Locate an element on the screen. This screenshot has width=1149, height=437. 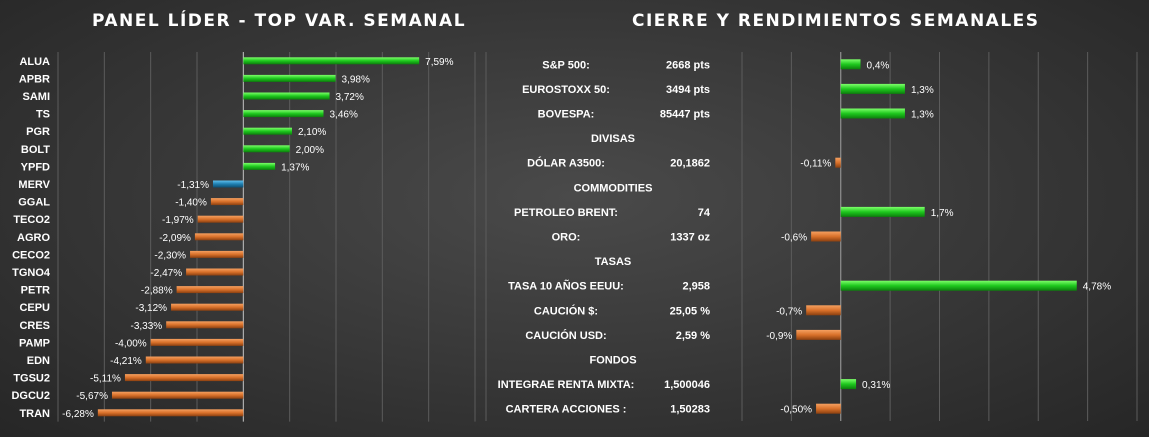
value-label: 2,00% is located at coordinates (310, 150).